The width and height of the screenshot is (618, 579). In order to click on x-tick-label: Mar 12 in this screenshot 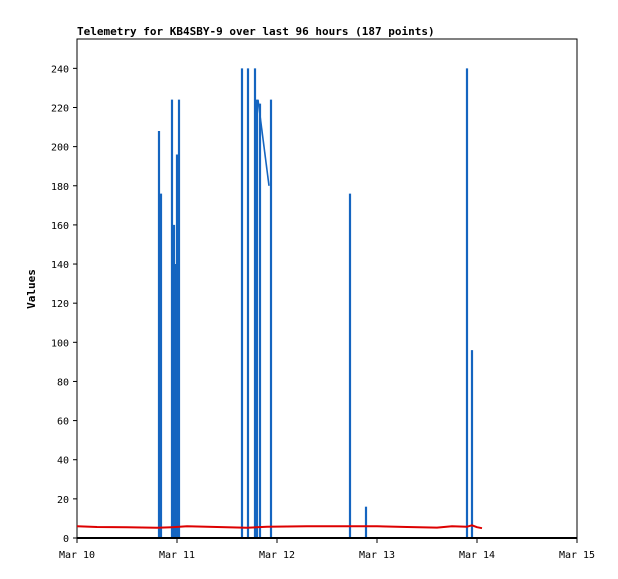, I will do `click(277, 555)`.